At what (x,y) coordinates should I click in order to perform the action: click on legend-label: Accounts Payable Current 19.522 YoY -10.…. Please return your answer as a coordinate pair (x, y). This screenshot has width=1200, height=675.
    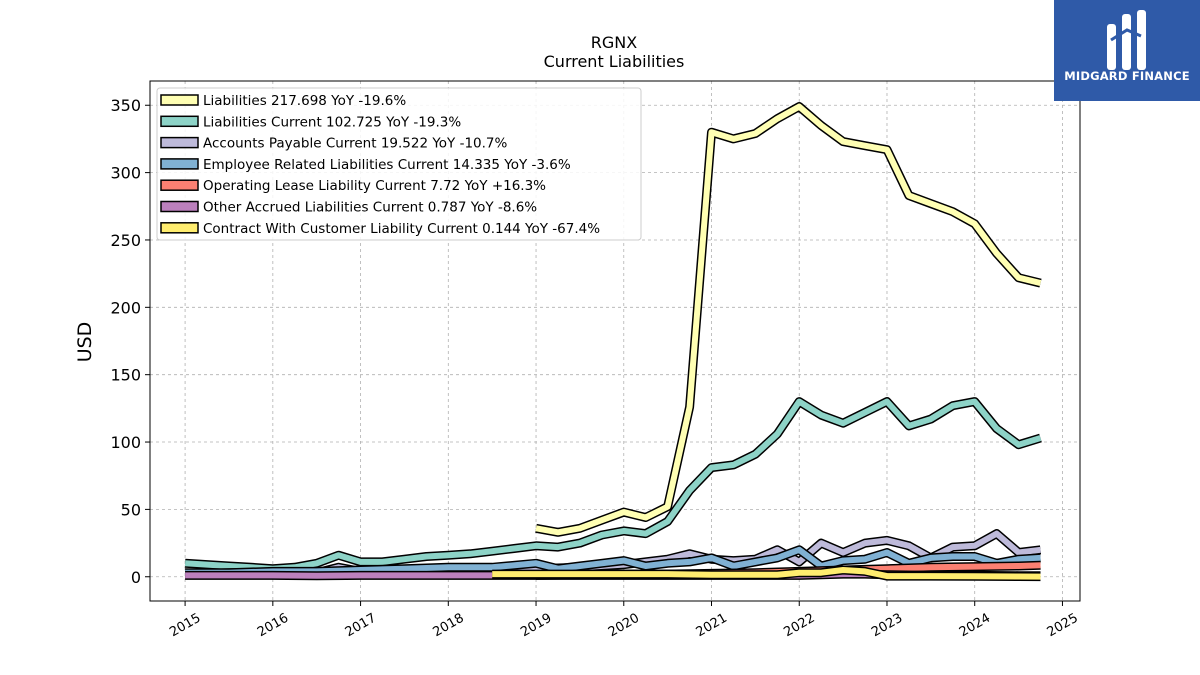
    Looking at the image, I should click on (355, 144).